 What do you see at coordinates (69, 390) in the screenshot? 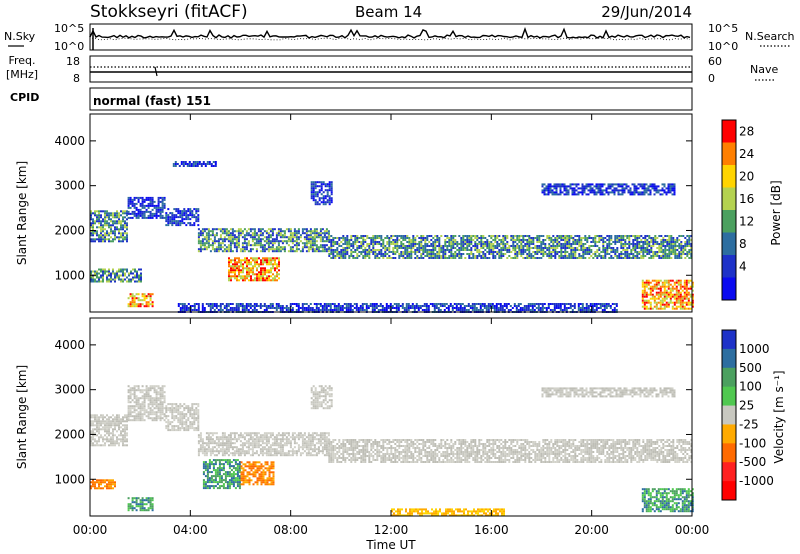
I see `vel-ytick-label-2: 3000` at bounding box center [69, 390].